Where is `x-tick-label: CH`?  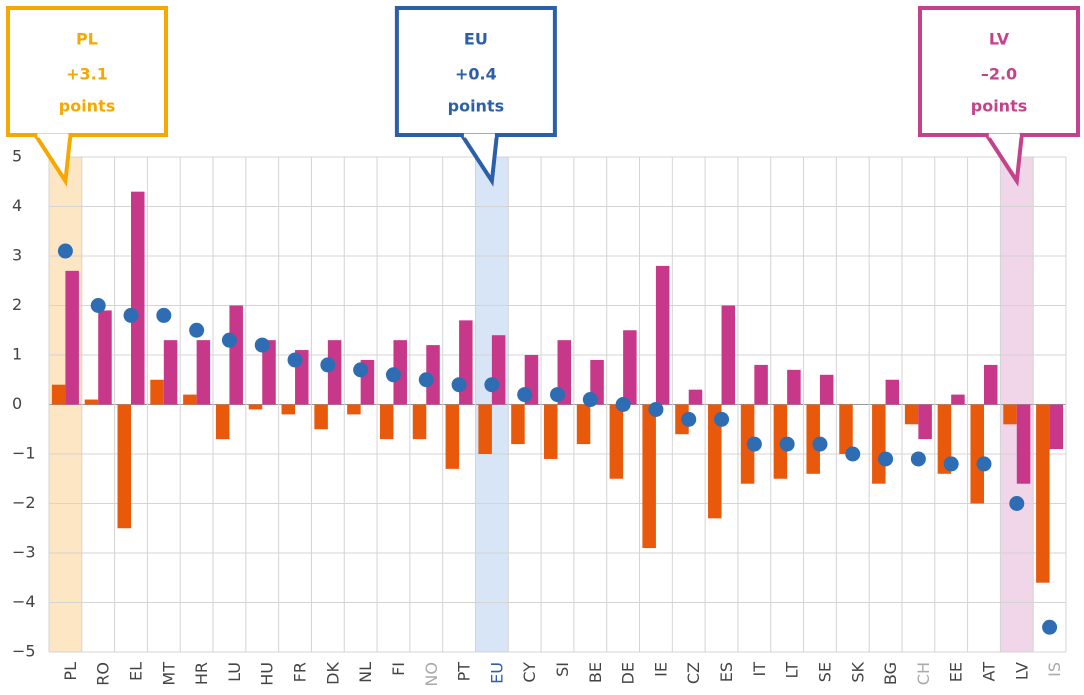 x-tick-label: CH is located at coordinates (923, 673).